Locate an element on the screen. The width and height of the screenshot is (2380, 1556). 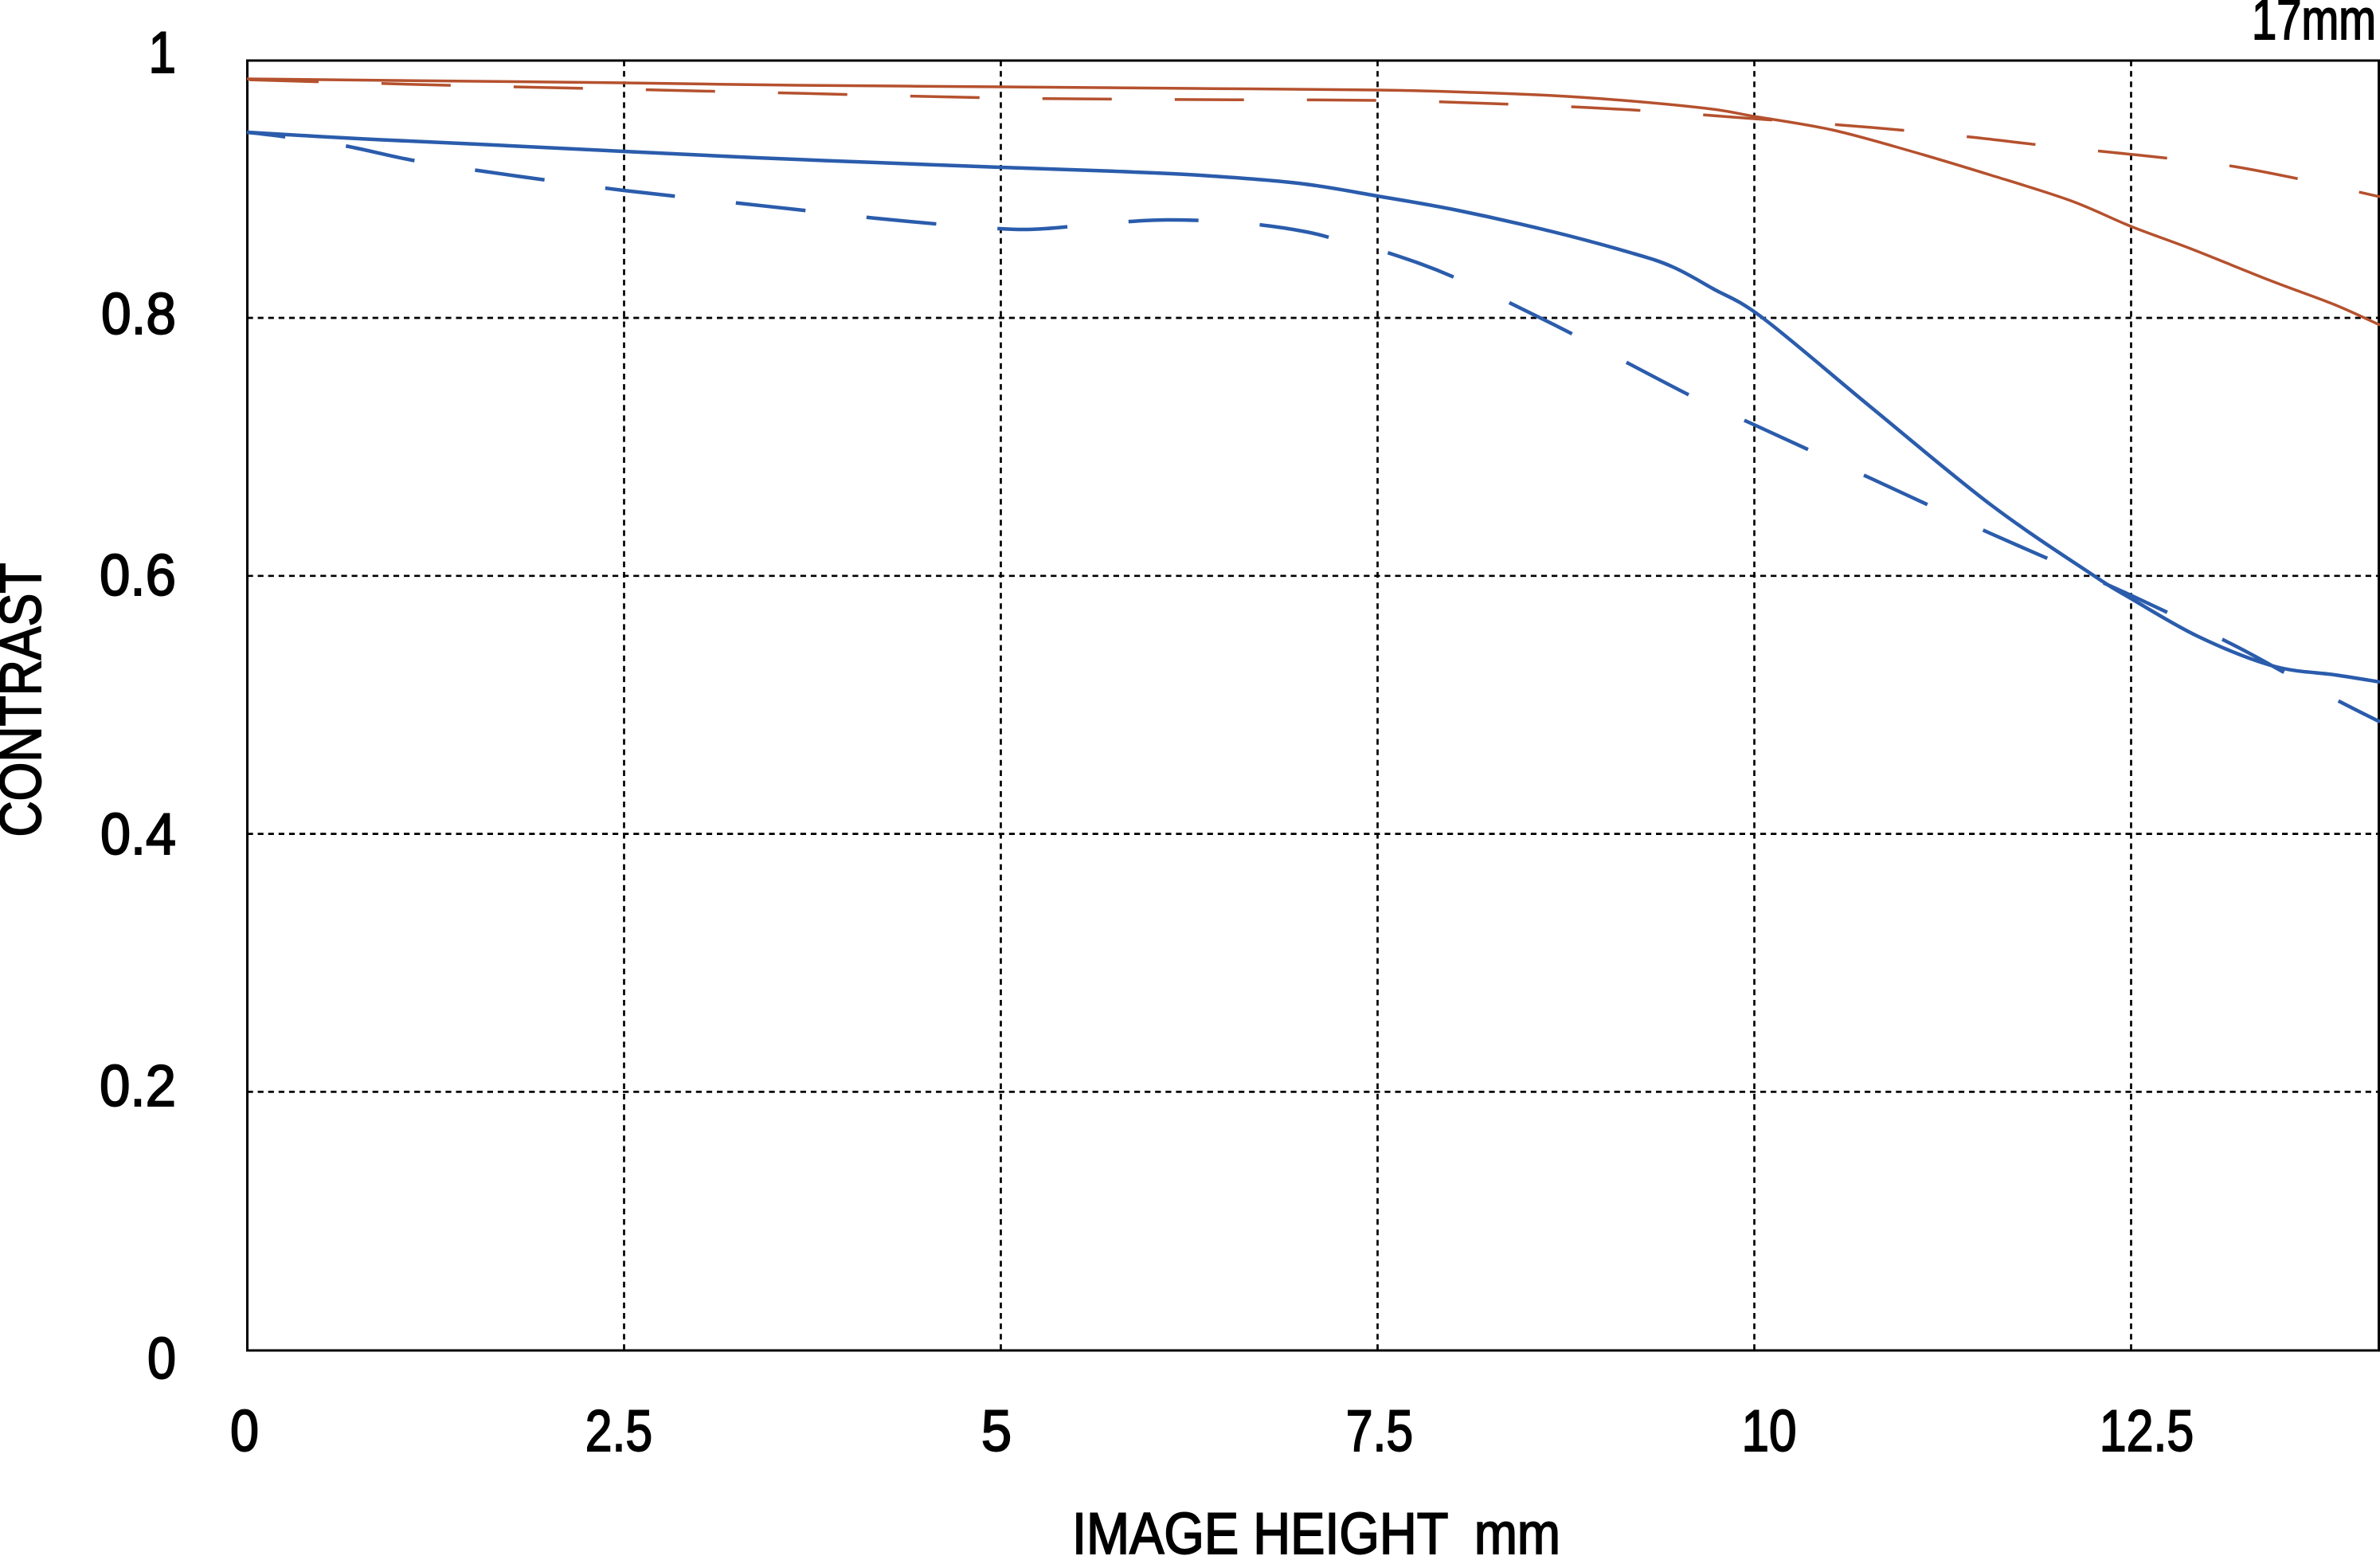
svg-text: 12.5 is located at coordinates (2147, 1431).